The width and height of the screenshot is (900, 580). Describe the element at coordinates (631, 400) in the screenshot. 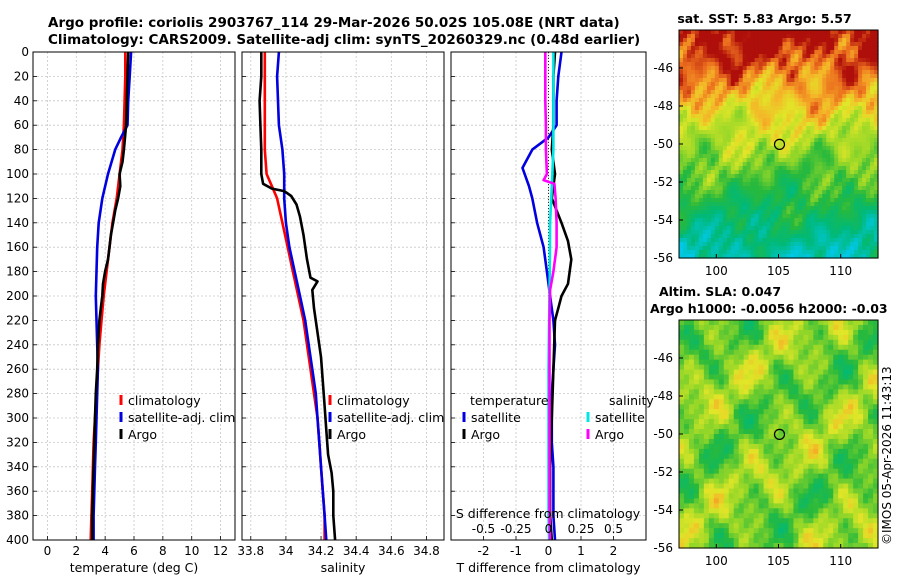

I see `legend-label-salinity: salinity` at that location.